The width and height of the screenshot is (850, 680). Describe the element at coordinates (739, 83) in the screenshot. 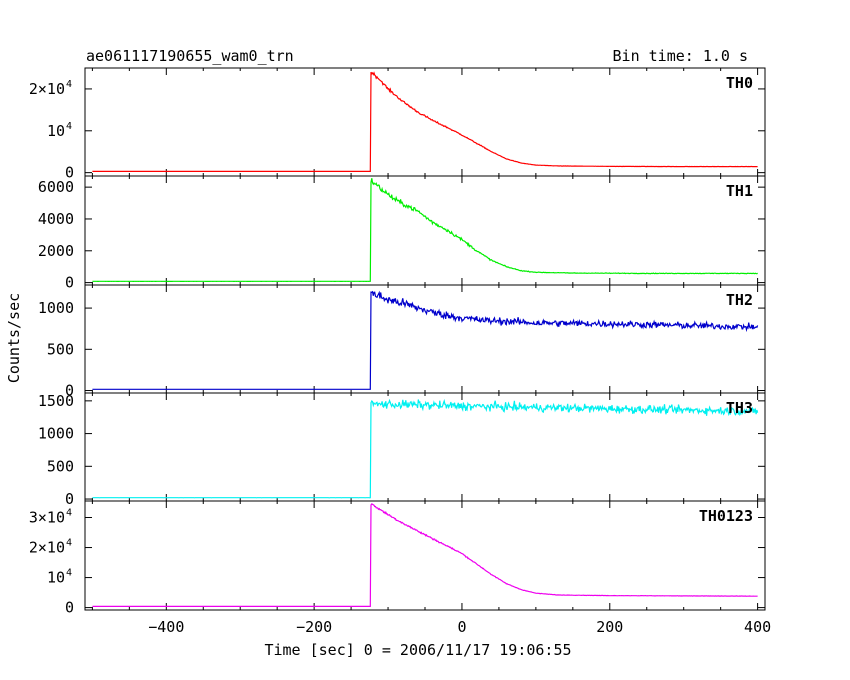

I see `panel-label: TH0` at that location.